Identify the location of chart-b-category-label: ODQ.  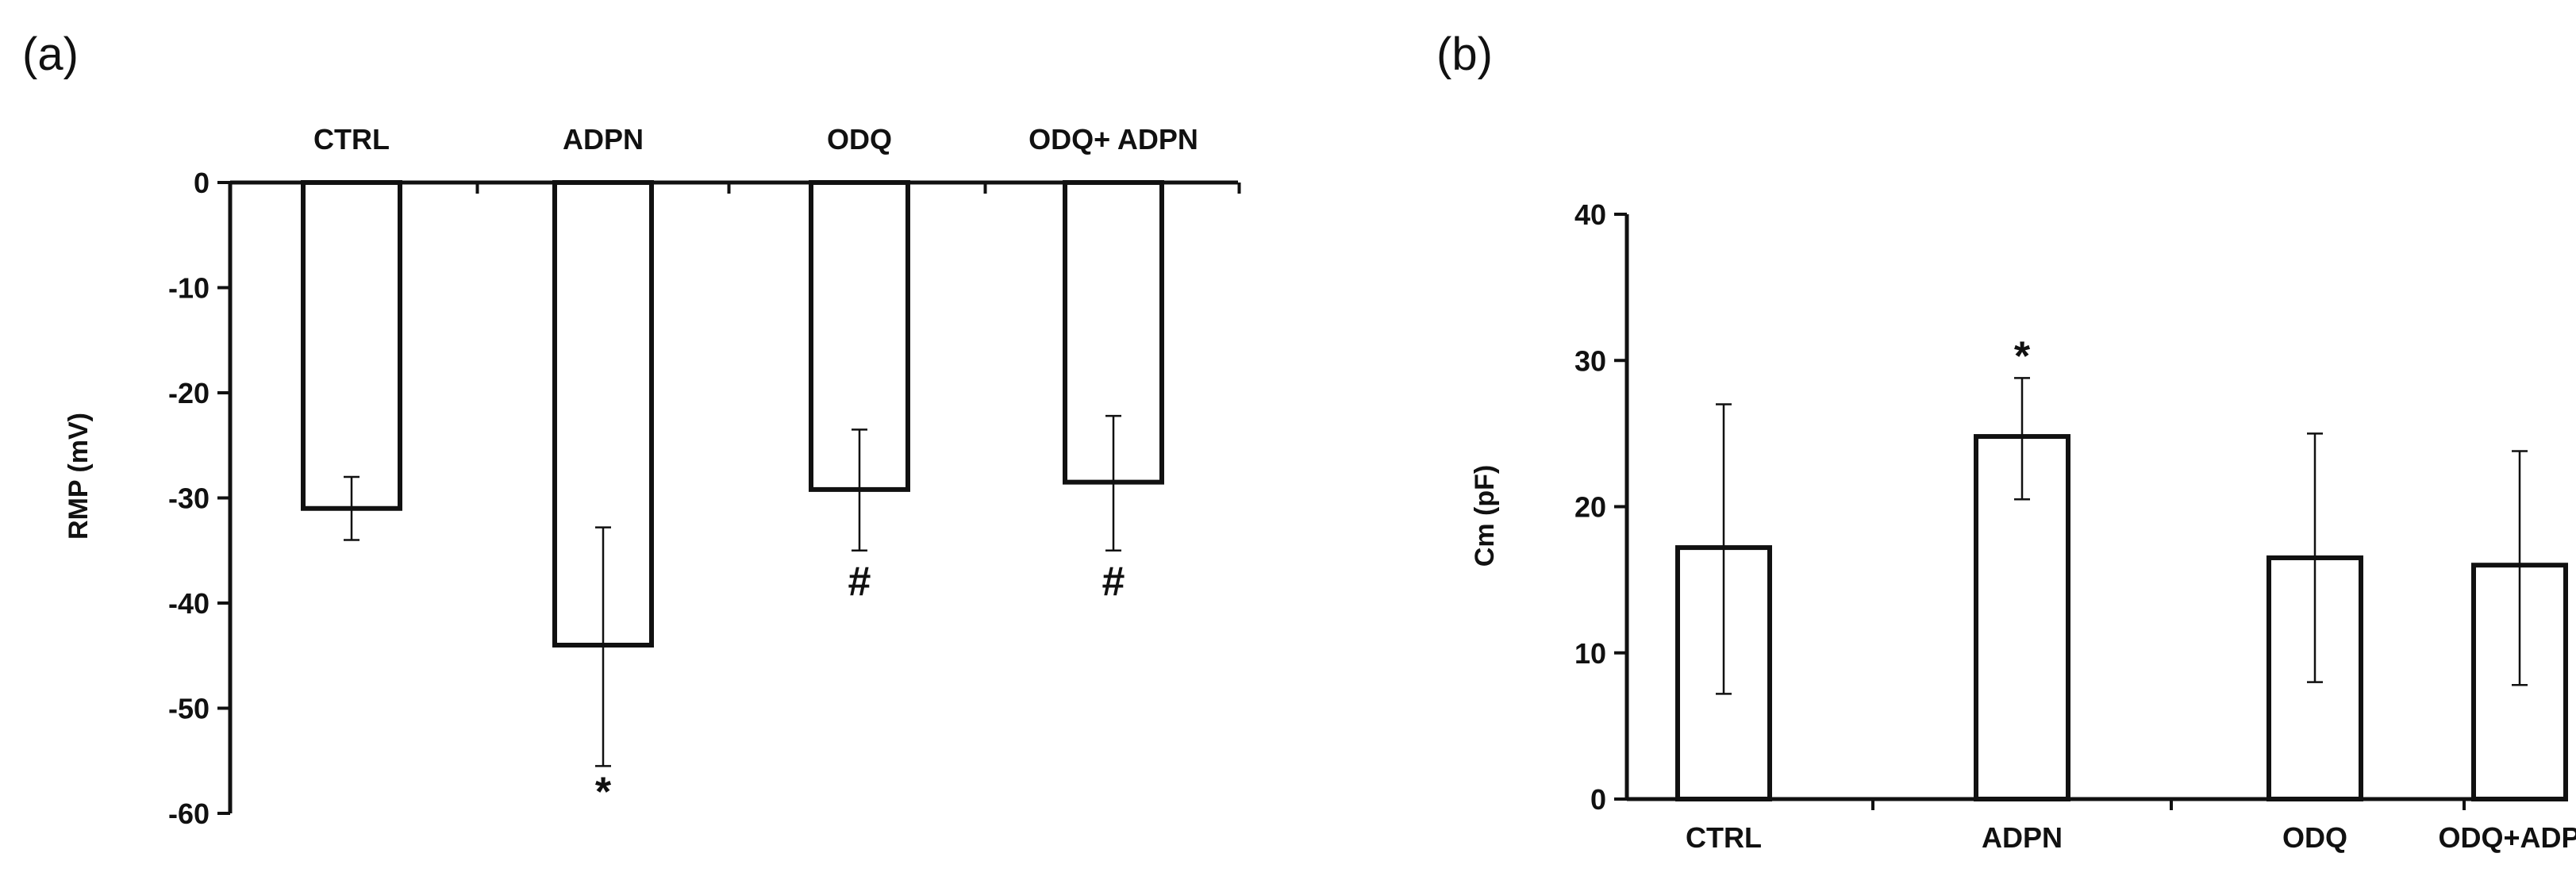
(2314, 838).